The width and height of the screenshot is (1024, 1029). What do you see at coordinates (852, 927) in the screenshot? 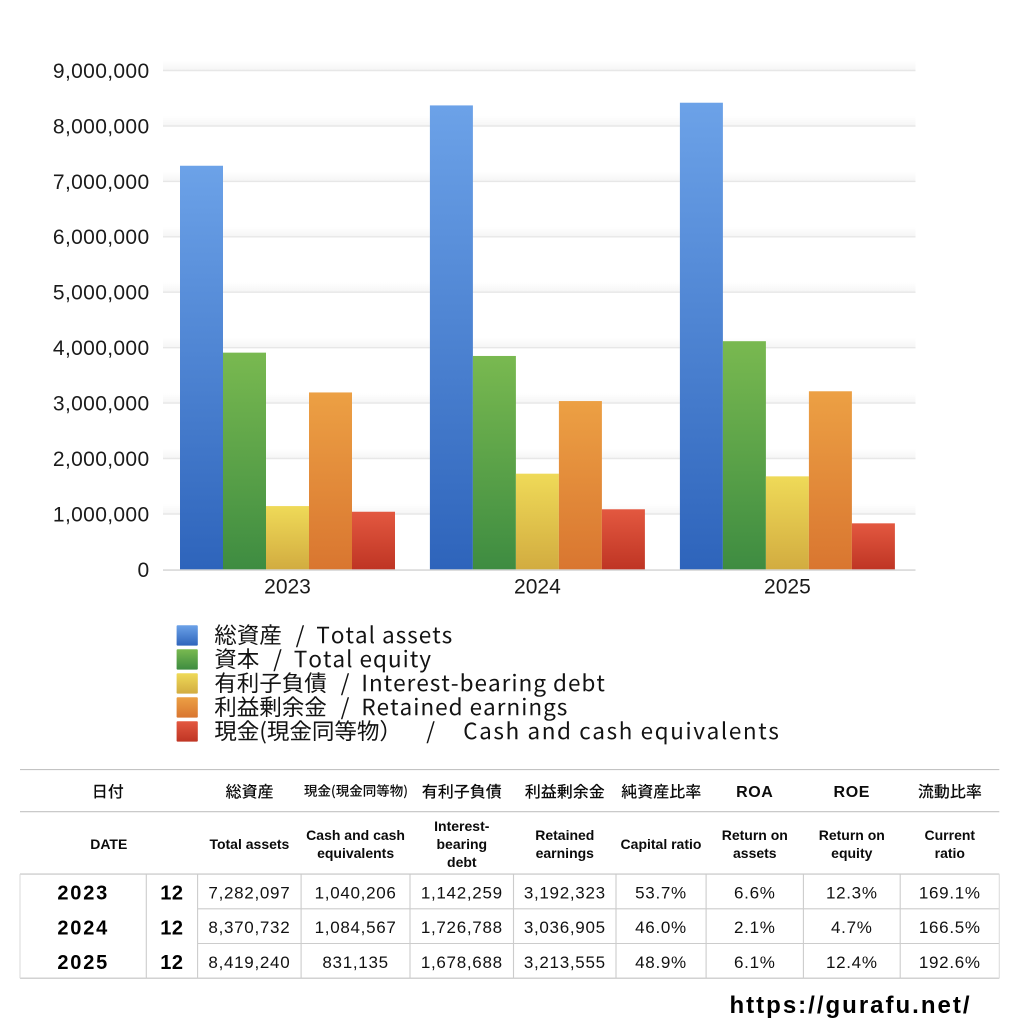
I see `svg-text: 4.7%` at bounding box center [852, 927].